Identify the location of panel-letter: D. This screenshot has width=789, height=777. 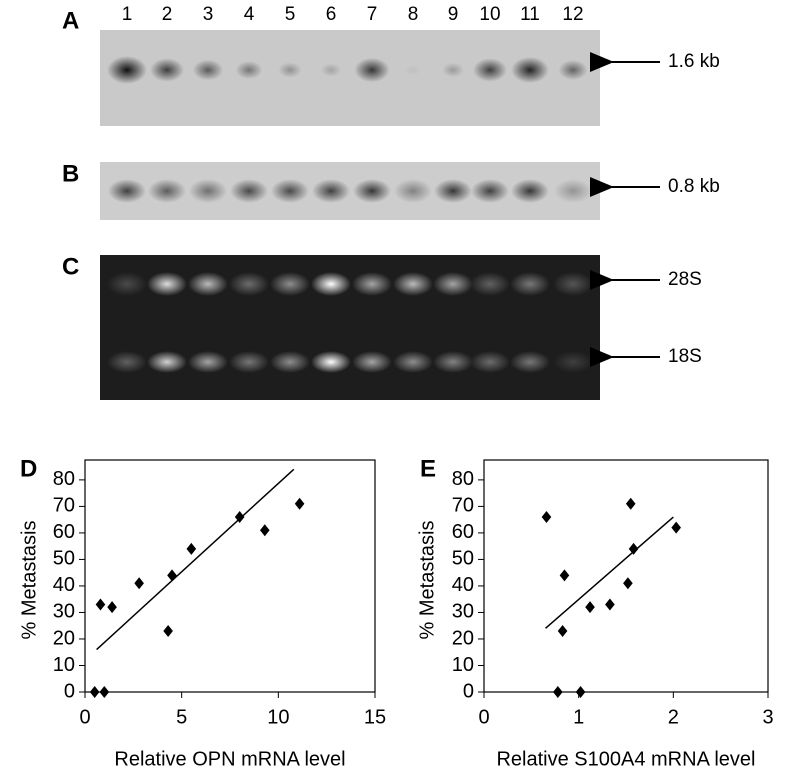
(28, 468).